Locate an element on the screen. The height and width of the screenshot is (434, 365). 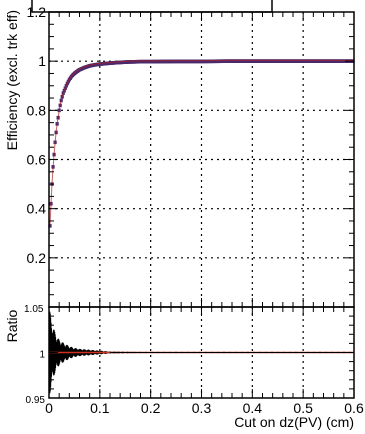
ratio-x-tick-label: 0.1 is located at coordinates (100, 408).